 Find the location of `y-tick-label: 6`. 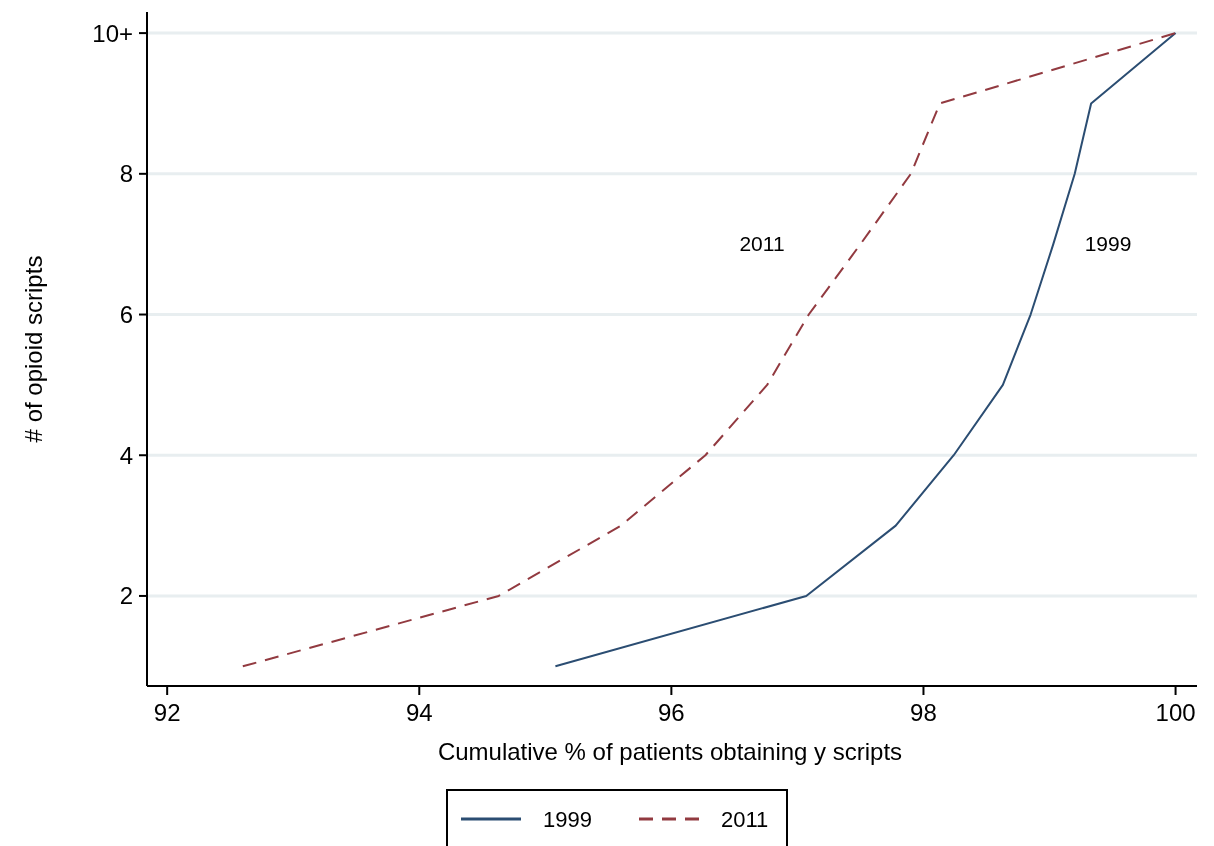

y-tick-label: 6 is located at coordinates (126, 314).